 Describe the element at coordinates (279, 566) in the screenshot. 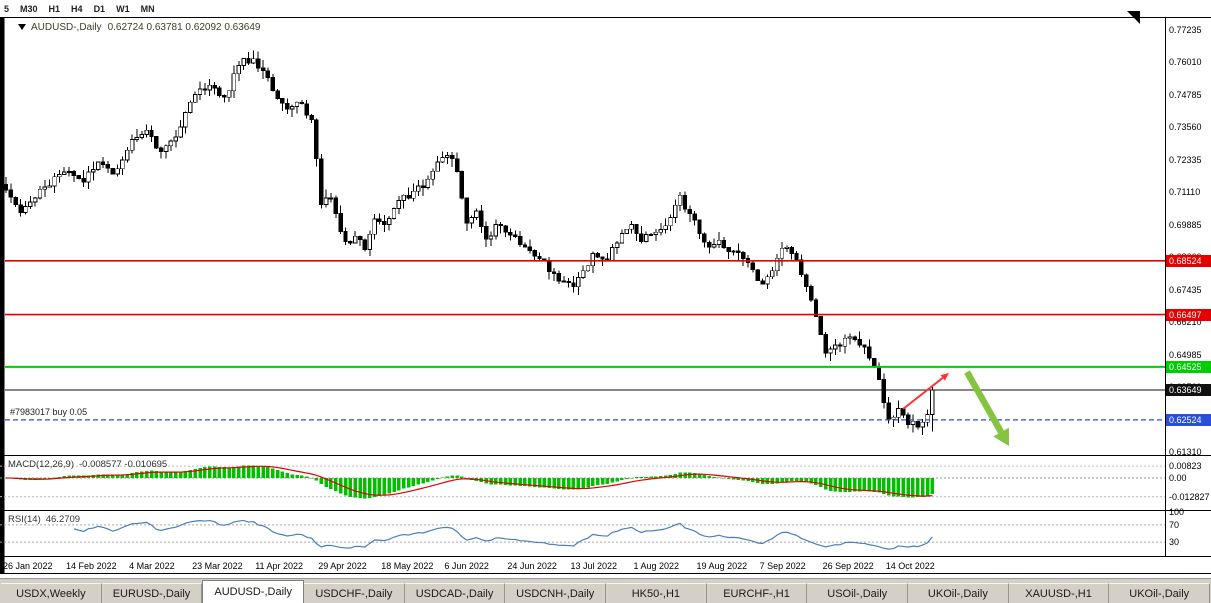

I see `date-label: 11 Apr 2022` at that location.